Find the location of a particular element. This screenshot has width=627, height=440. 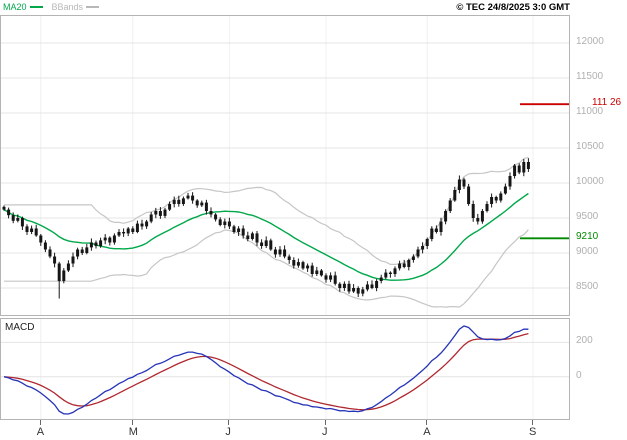

bbands-legend-label: BBands is located at coordinates (67, 7).